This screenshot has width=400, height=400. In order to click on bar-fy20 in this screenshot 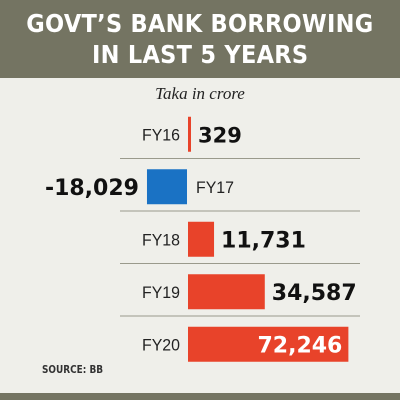, I will do `click(268, 344)`.